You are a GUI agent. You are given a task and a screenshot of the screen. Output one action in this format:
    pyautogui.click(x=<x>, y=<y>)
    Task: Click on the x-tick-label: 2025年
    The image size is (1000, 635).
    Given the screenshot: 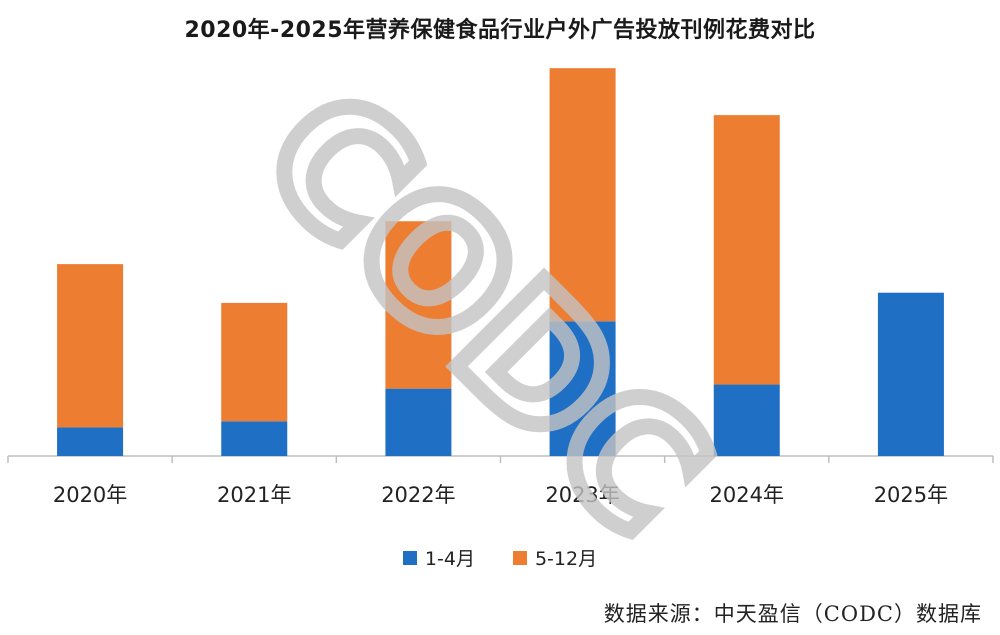 What is the action you would take?
    pyautogui.click(x=911, y=495)
    